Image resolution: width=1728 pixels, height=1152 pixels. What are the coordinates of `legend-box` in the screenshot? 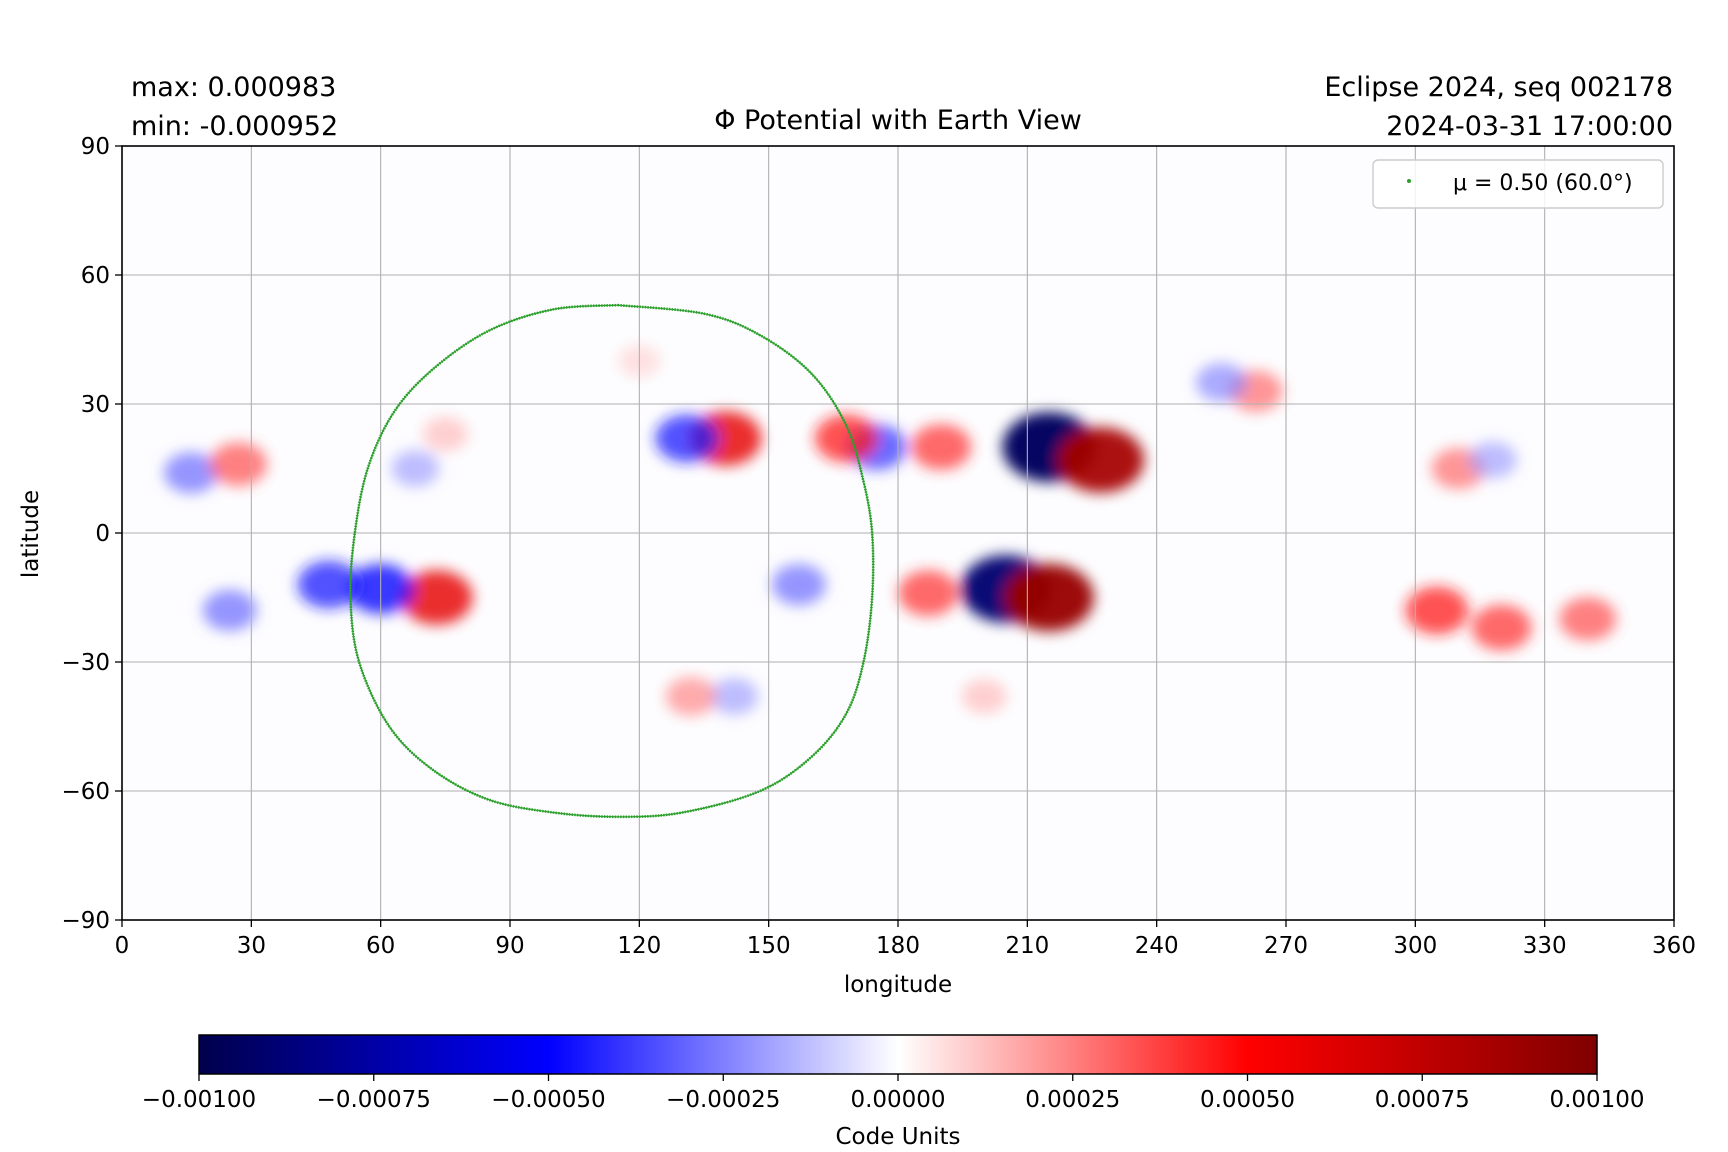 It's located at (1518, 184).